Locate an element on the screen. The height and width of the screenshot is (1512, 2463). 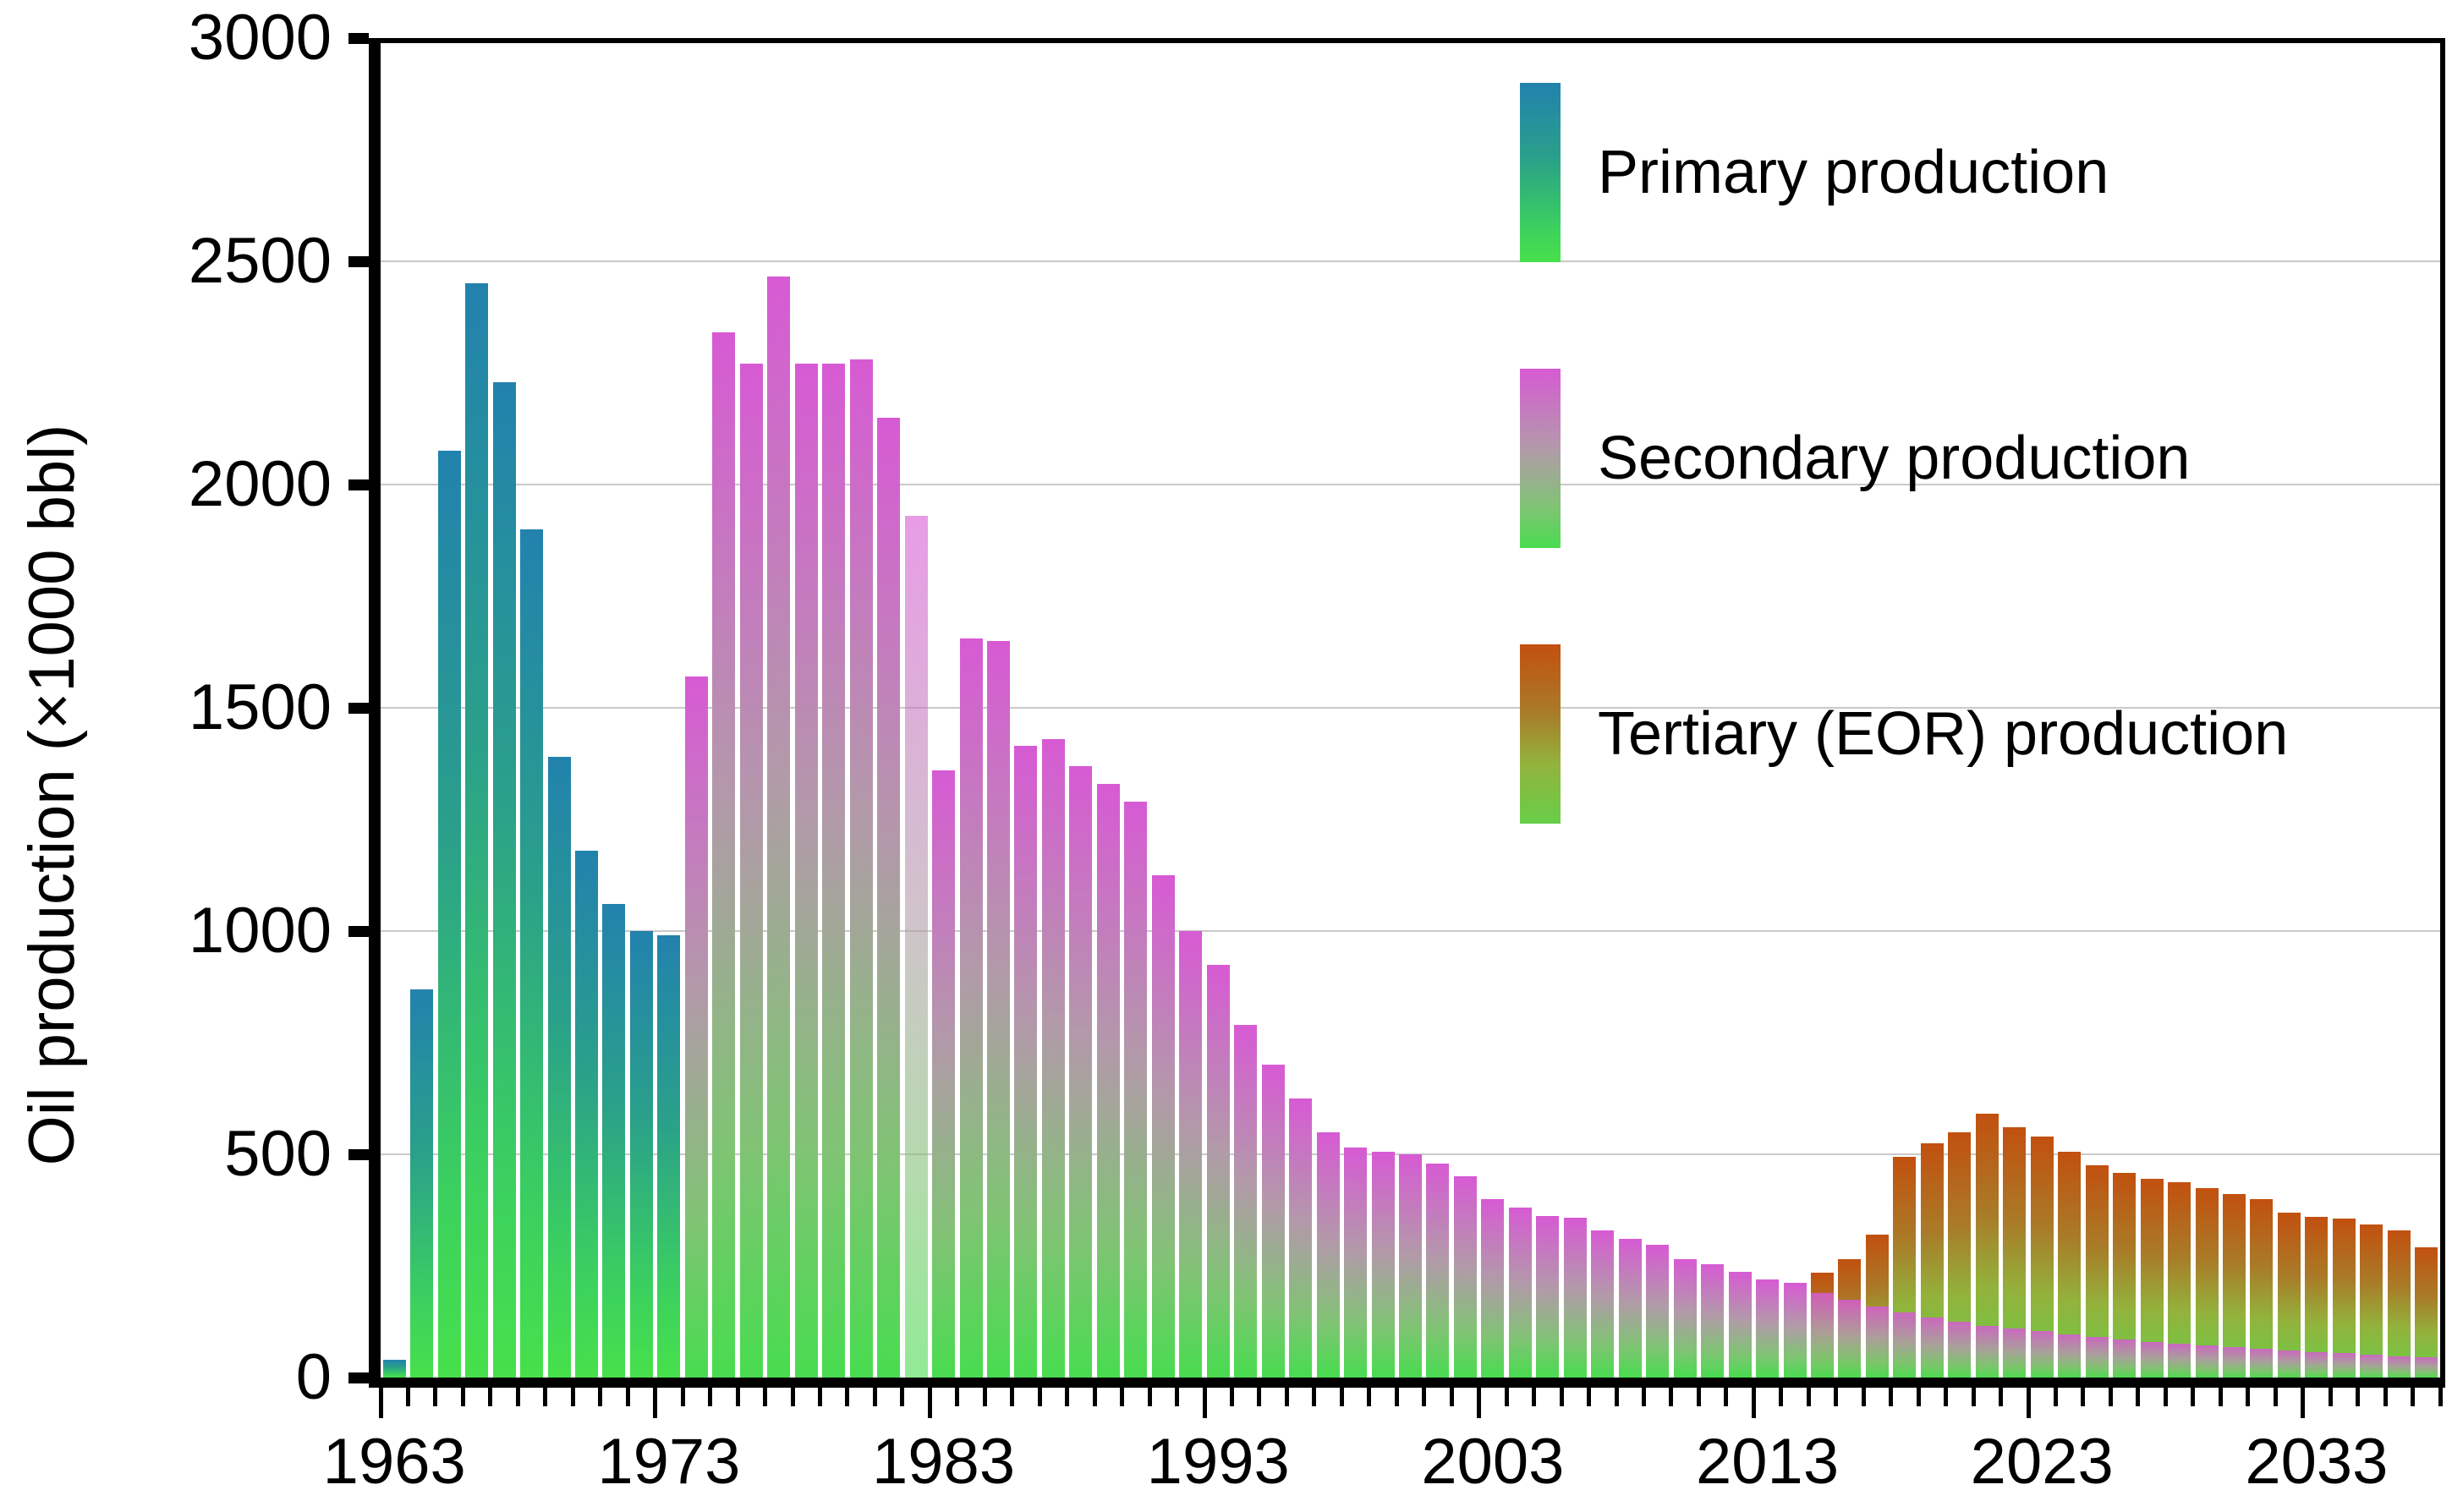
x-tick-1986 is located at coordinates (1012, 1397).